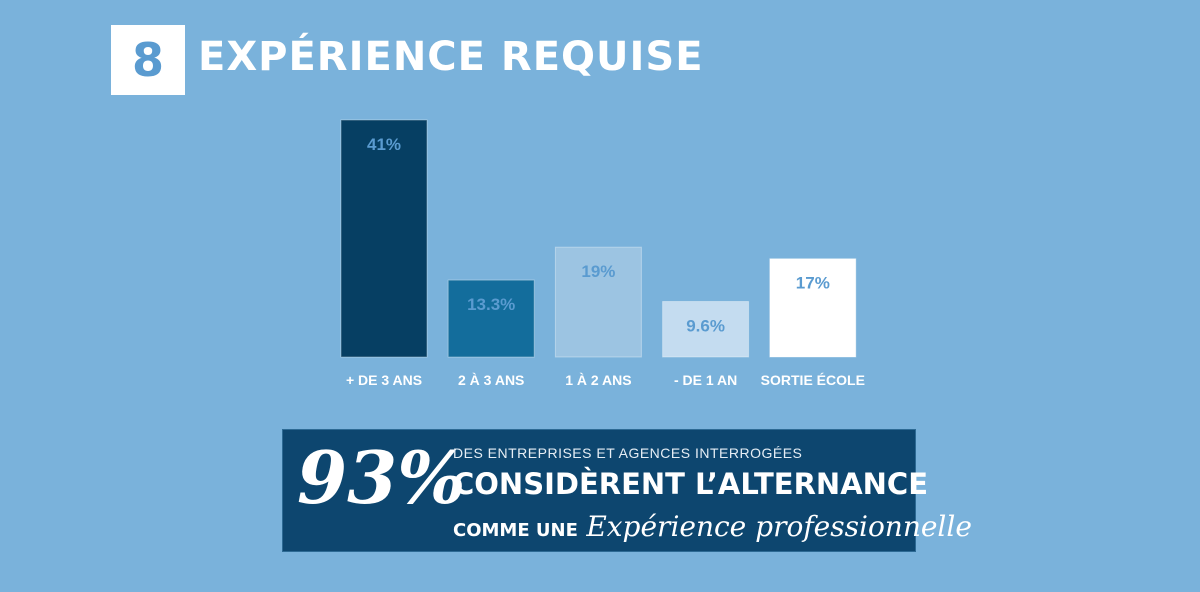 The width and height of the screenshot is (1200, 592). I want to click on banner-line-2: CONSIDÈRENT L’ALTERNANCE, so click(691, 484).